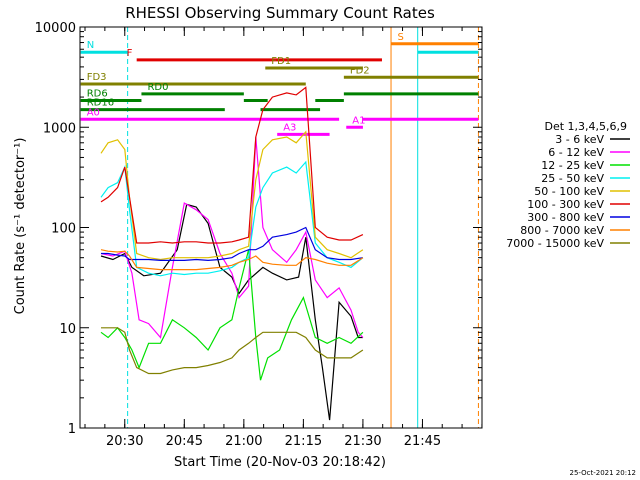  What do you see at coordinates (603, 473) in the screenshot?
I see `footer-timestamp: 25-Oct-2021 20:12` at bounding box center [603, 473].